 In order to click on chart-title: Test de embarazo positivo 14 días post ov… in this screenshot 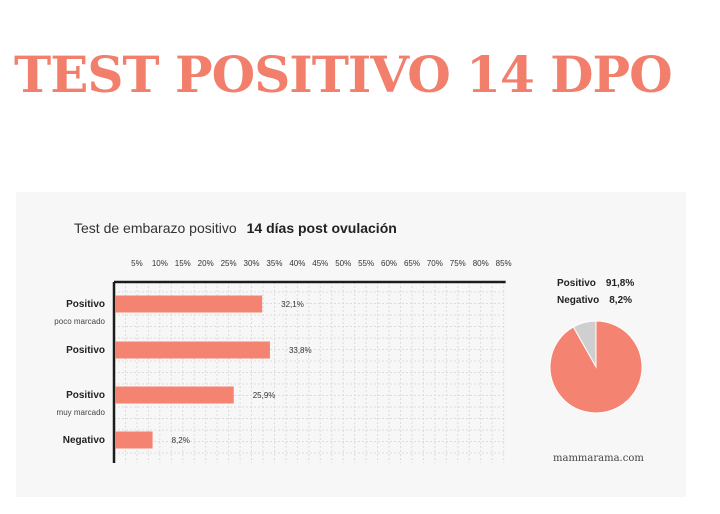, I will do `click(235, 228)`.